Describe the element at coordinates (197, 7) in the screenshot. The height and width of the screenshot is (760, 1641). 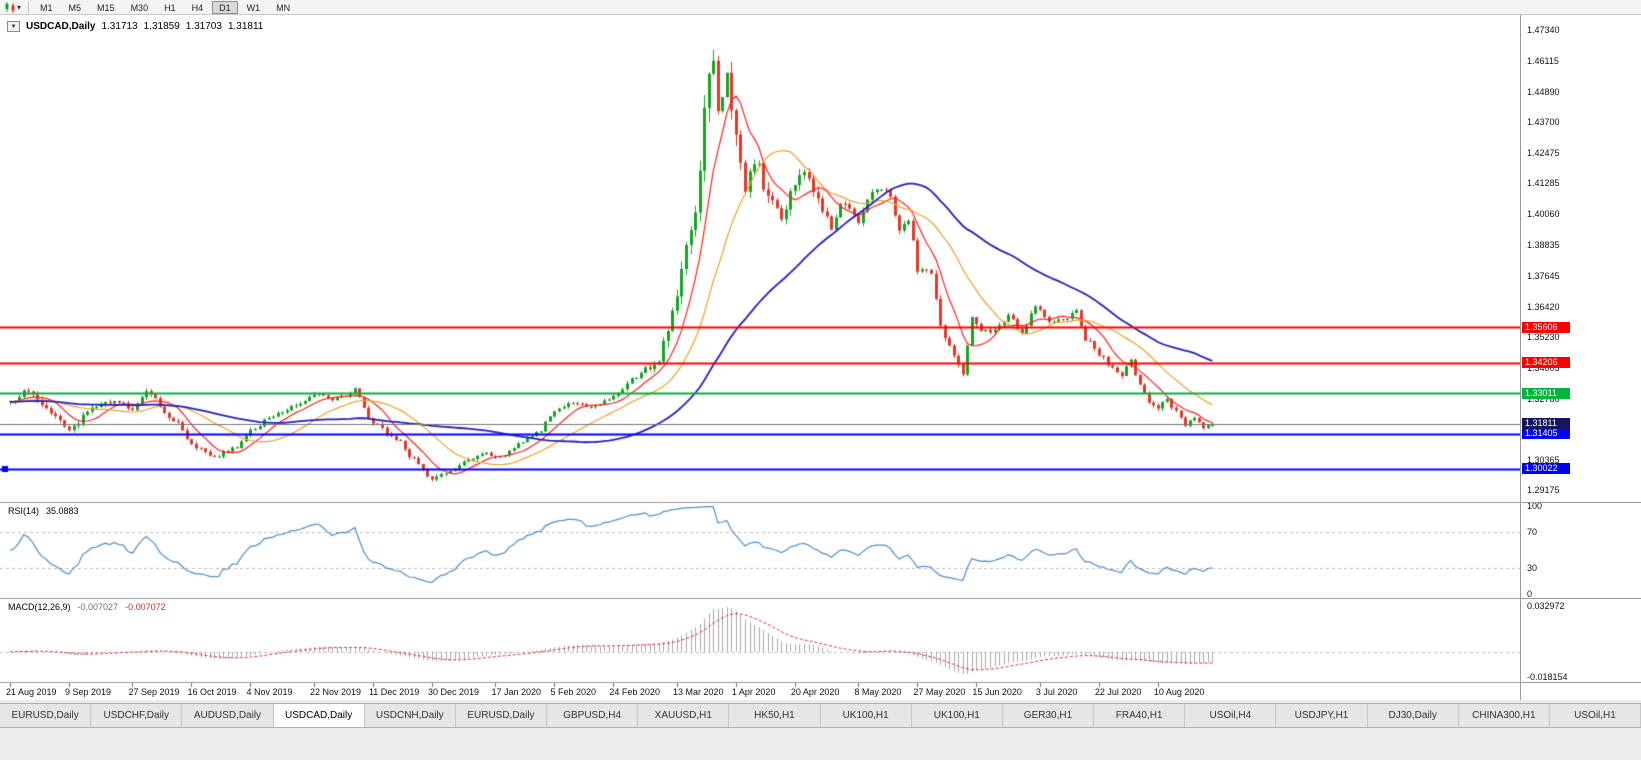
I see `timeframe-button-h4: H4` at that location.